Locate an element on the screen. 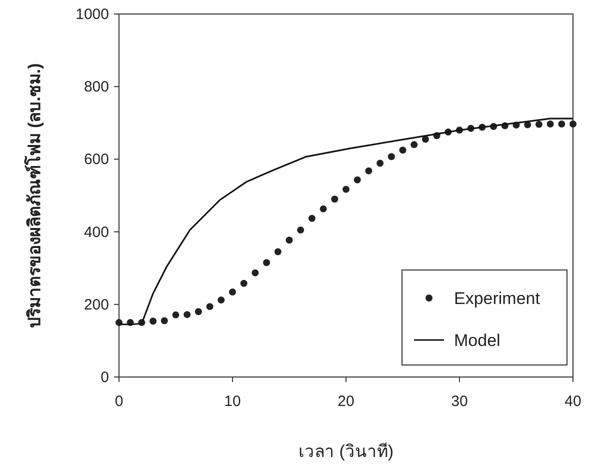  y-tick-label: 400 is located at coordinates (96, 232).